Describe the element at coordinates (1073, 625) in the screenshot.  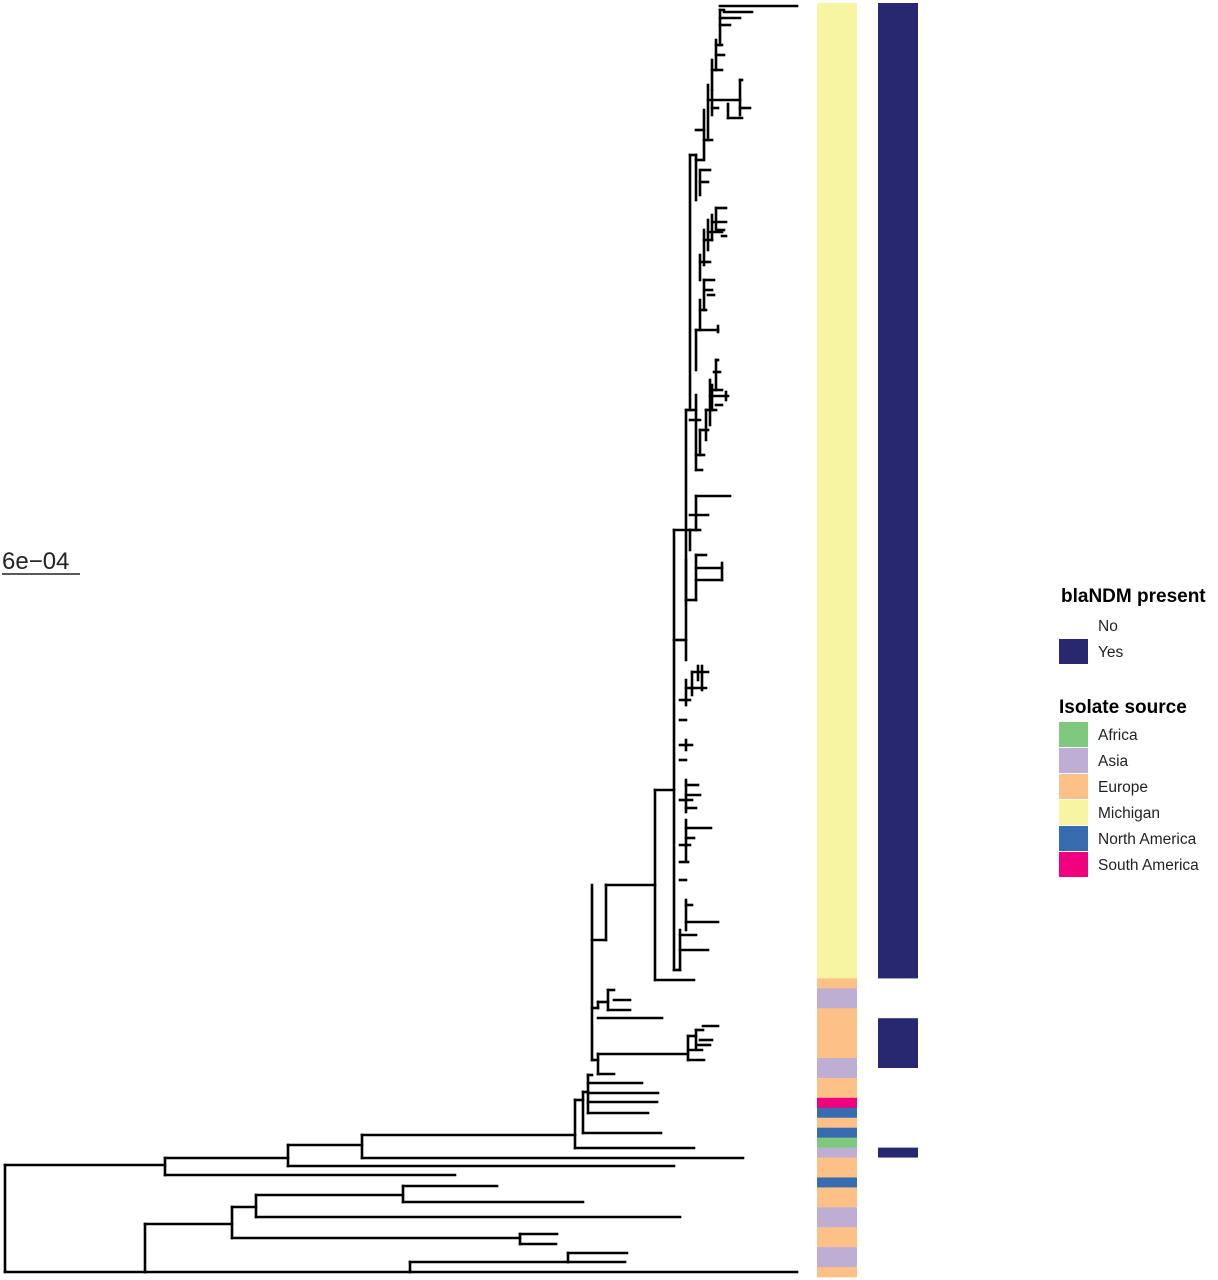
I see `legend-swatch-no` at that location.